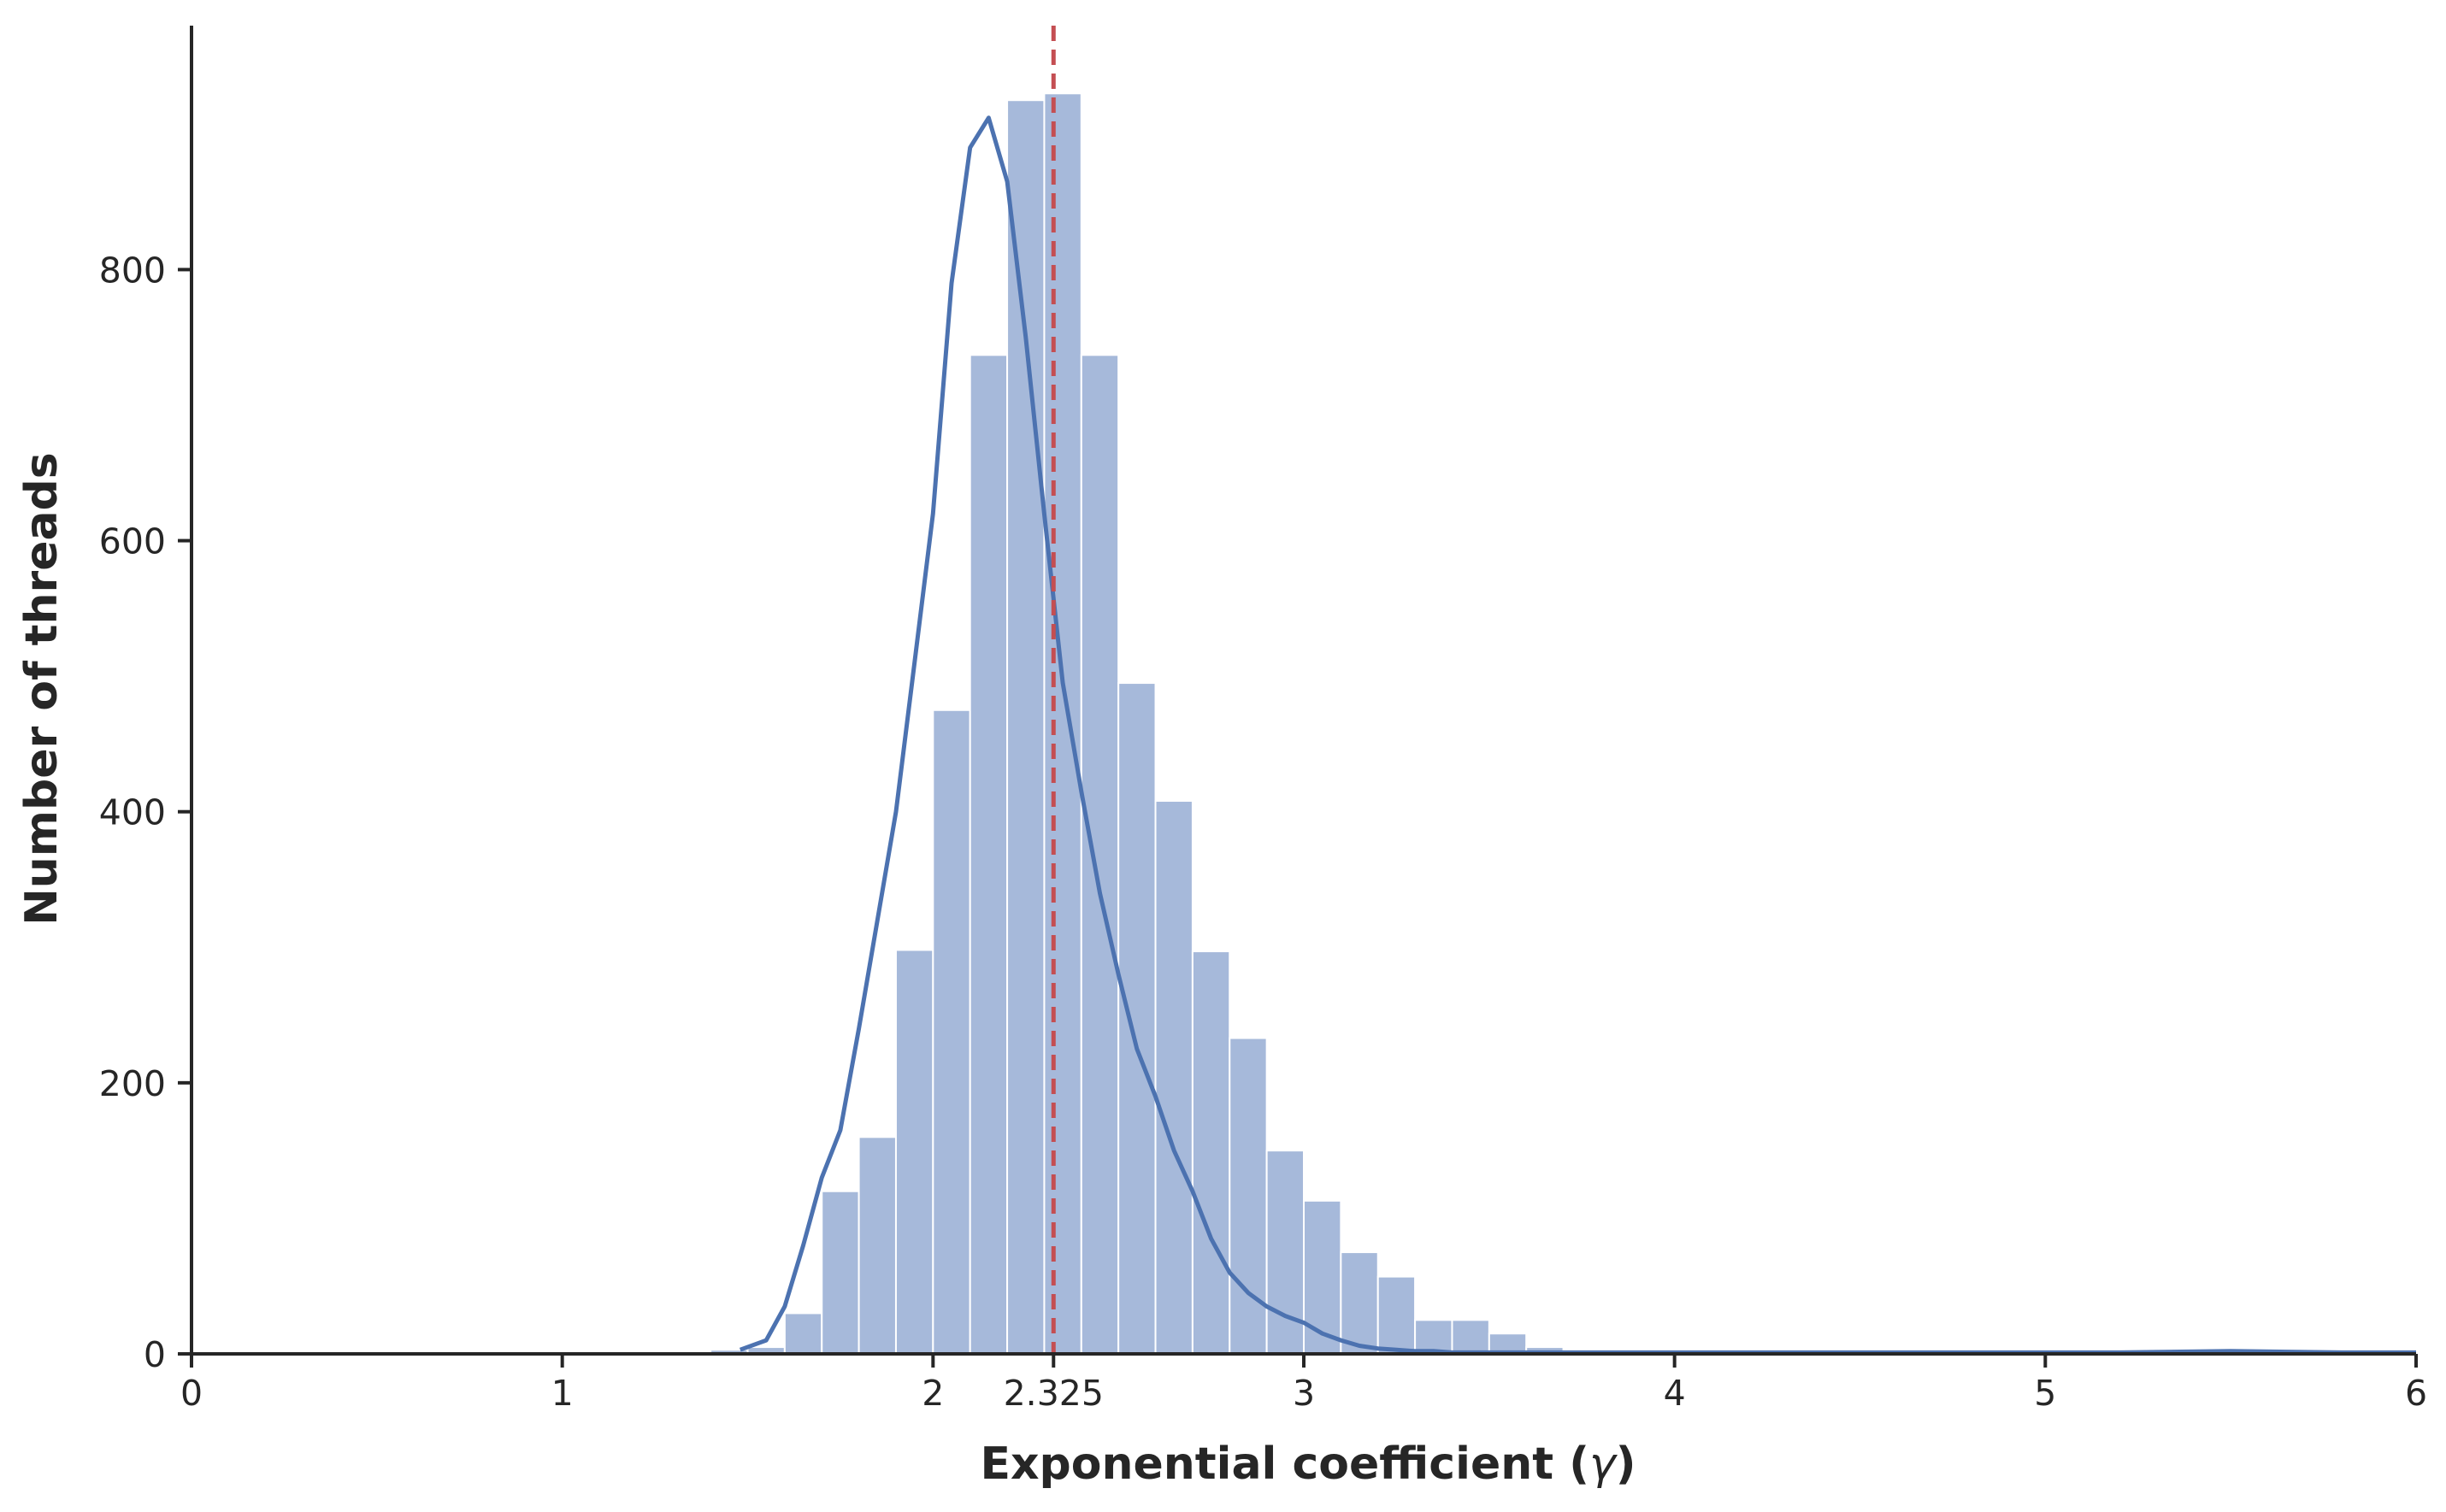 This screenshot has width=2446, height=1512. What do you see at coordinates (191, 1393) in the screenshot?
I see `x-tick-label: 0` at bounding box center [191, 1393].